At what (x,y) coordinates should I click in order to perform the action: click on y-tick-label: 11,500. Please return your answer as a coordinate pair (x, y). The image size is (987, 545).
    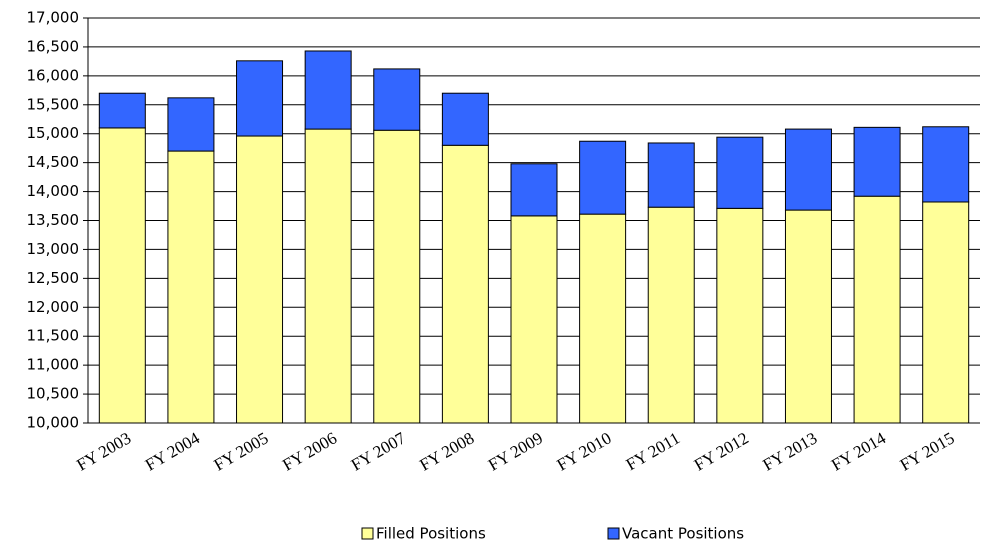
    Looking at the image, I should click on (53, 336).